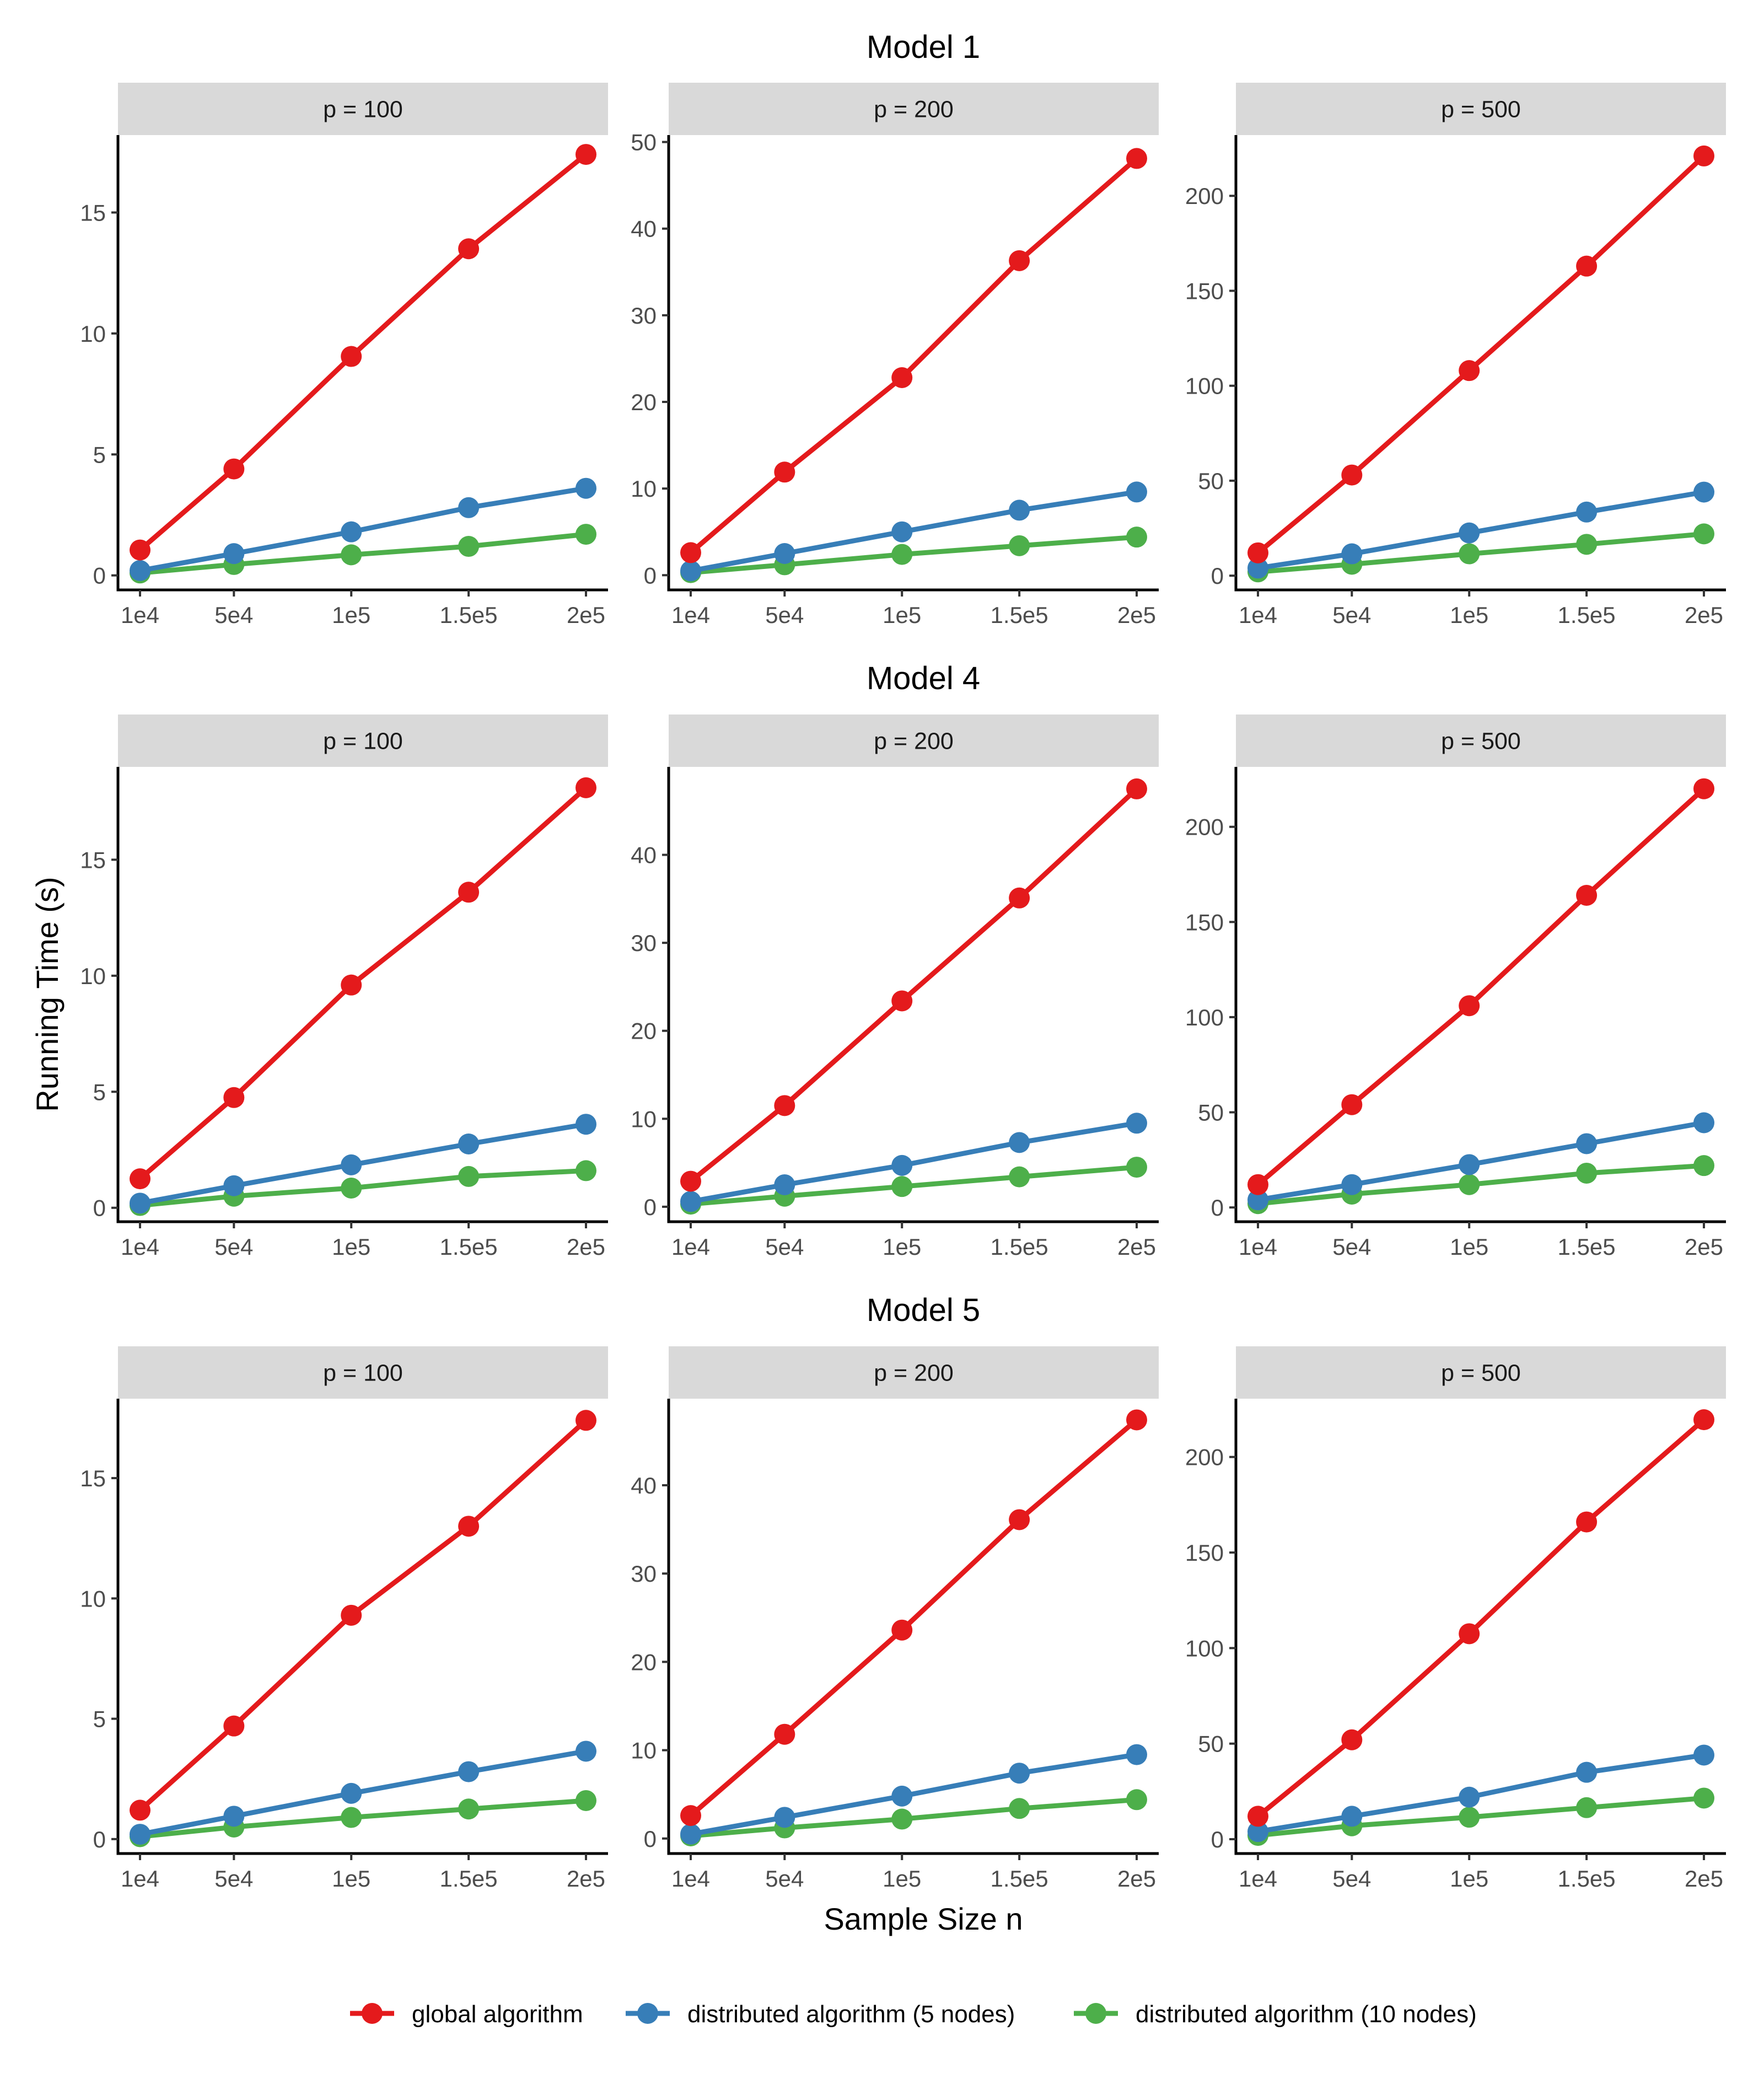 The image size is (1764, 2095). Describe the element at coordinates (924, 678) in the screenshot. I see `row-title: Model 4` at that location.